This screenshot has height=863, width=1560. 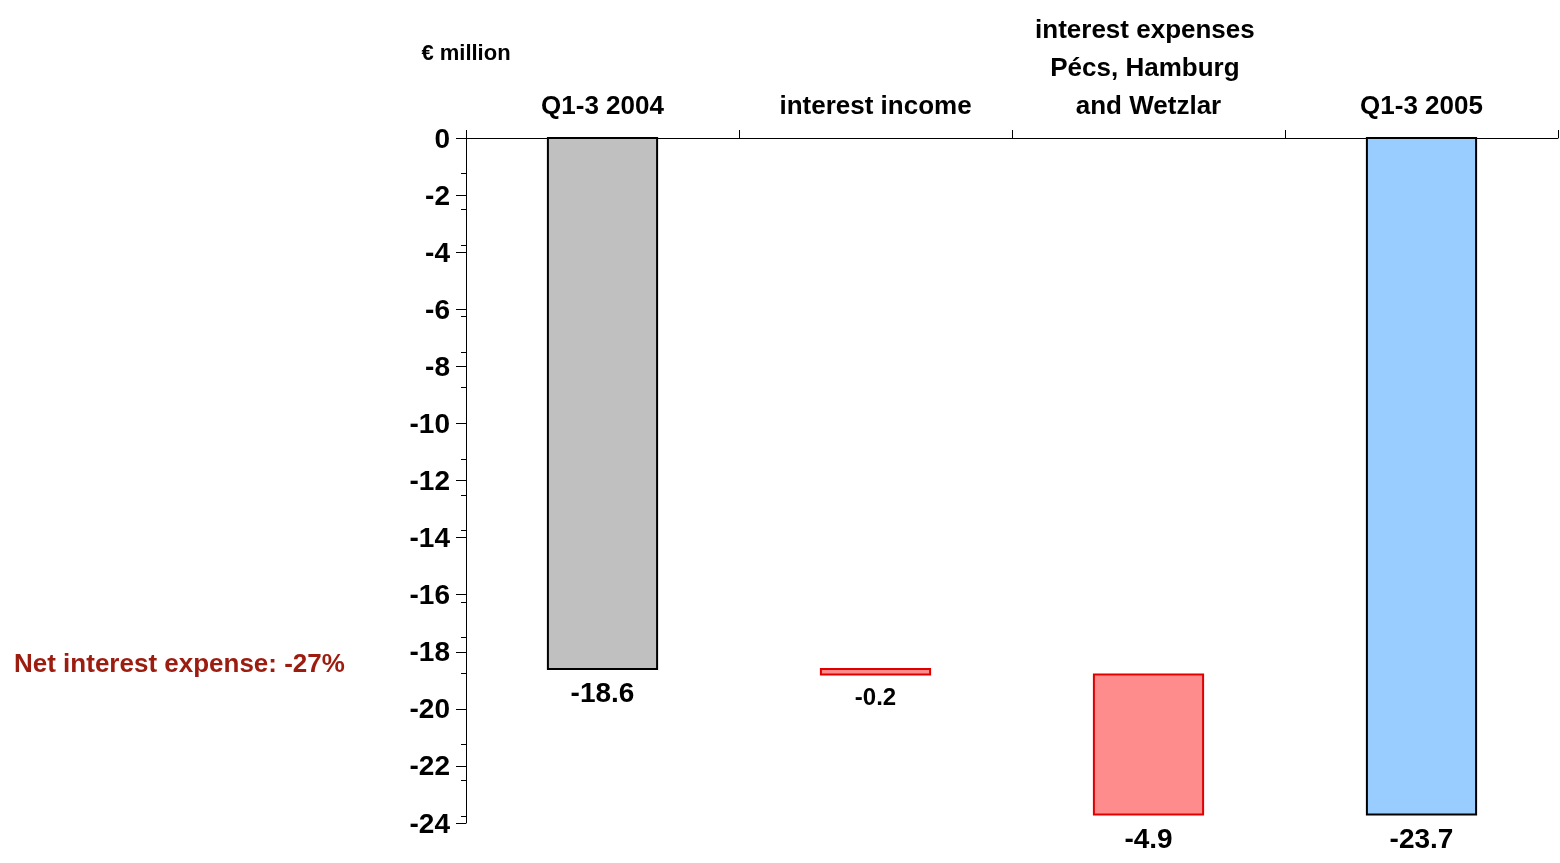 What do you see at coordinates (1421, 105) in the screenshot?
I see `x-tick-label: Q1-3 2005` at bounding box center [1421, 105].